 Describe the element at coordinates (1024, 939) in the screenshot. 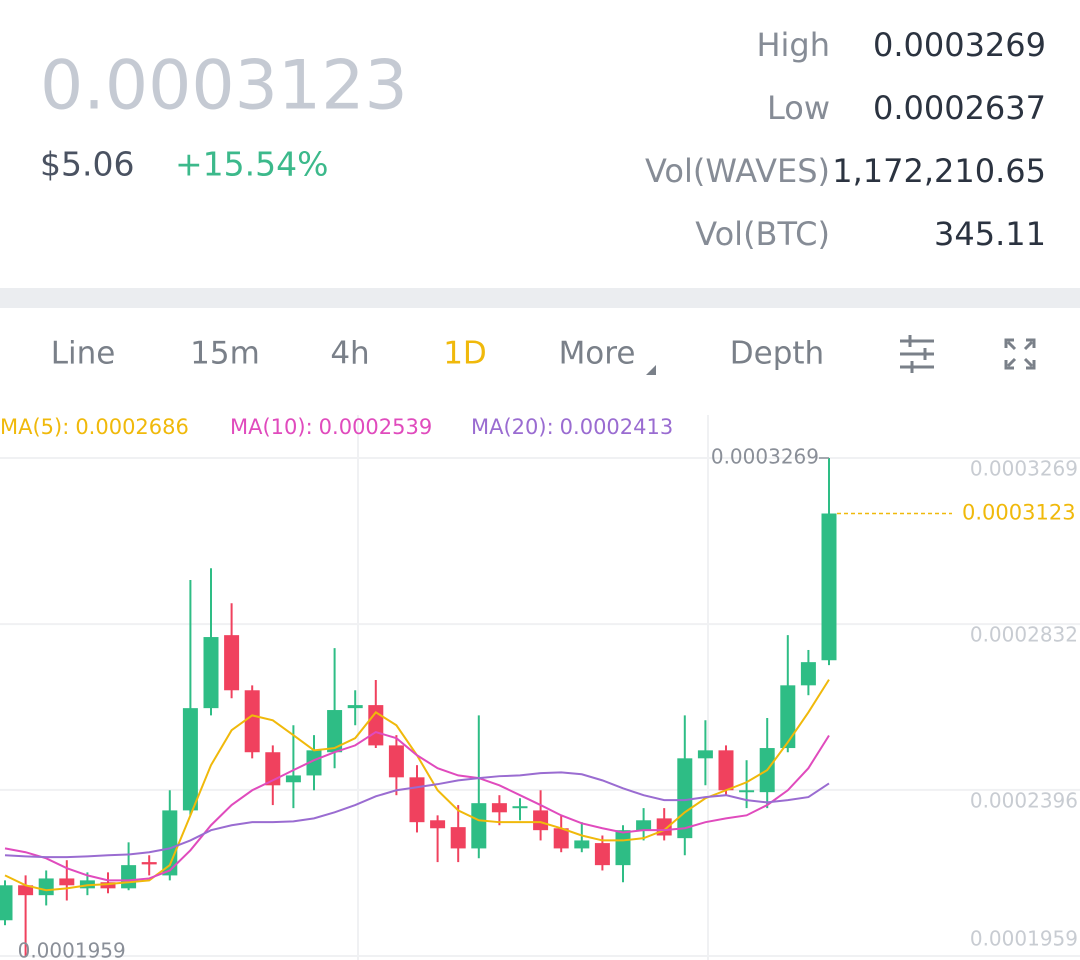

I see `y-tick-label: 0.0001959` at that location.